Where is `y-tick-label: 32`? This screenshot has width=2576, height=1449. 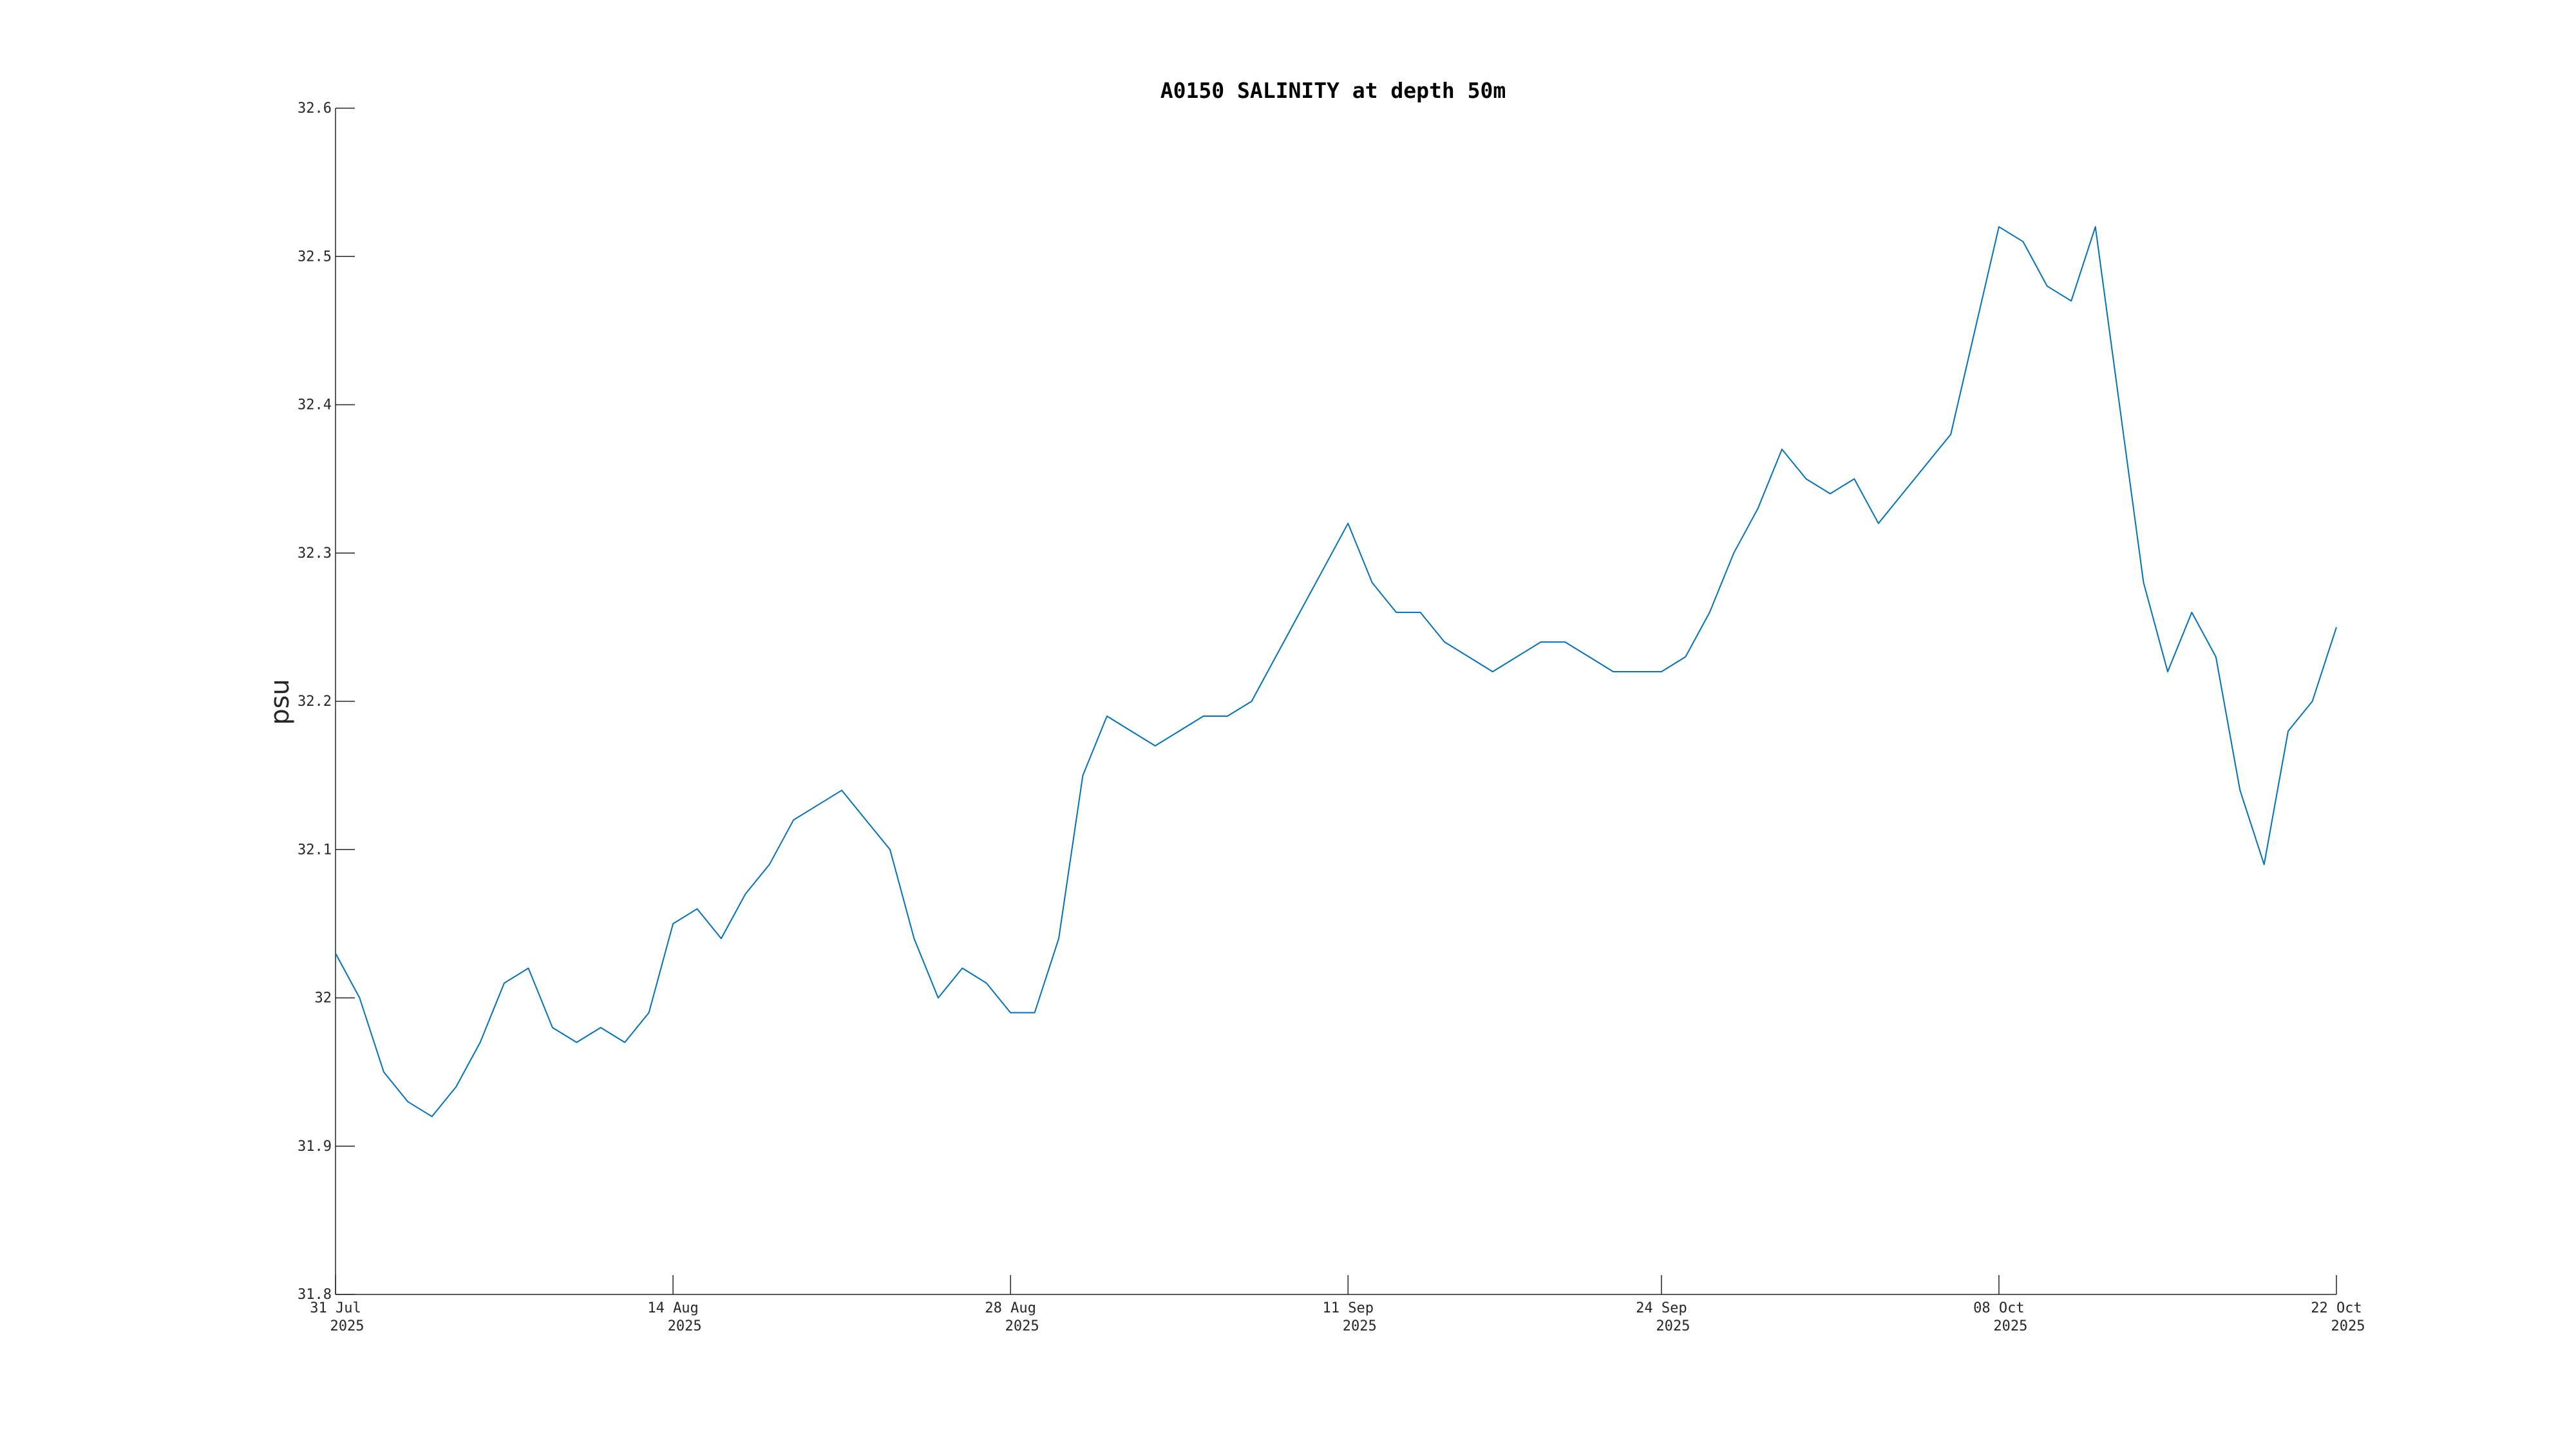
y-tick-label: 32 is located at coordinates (323, 999).